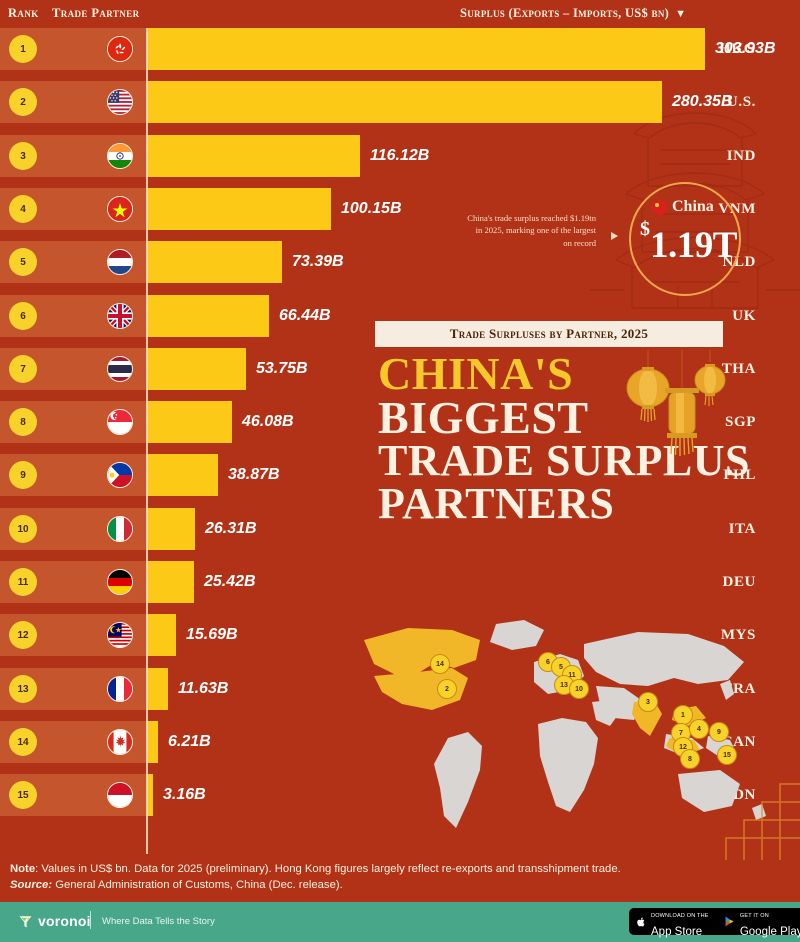  I want to click on flag-icon-us, so click(120, 102).